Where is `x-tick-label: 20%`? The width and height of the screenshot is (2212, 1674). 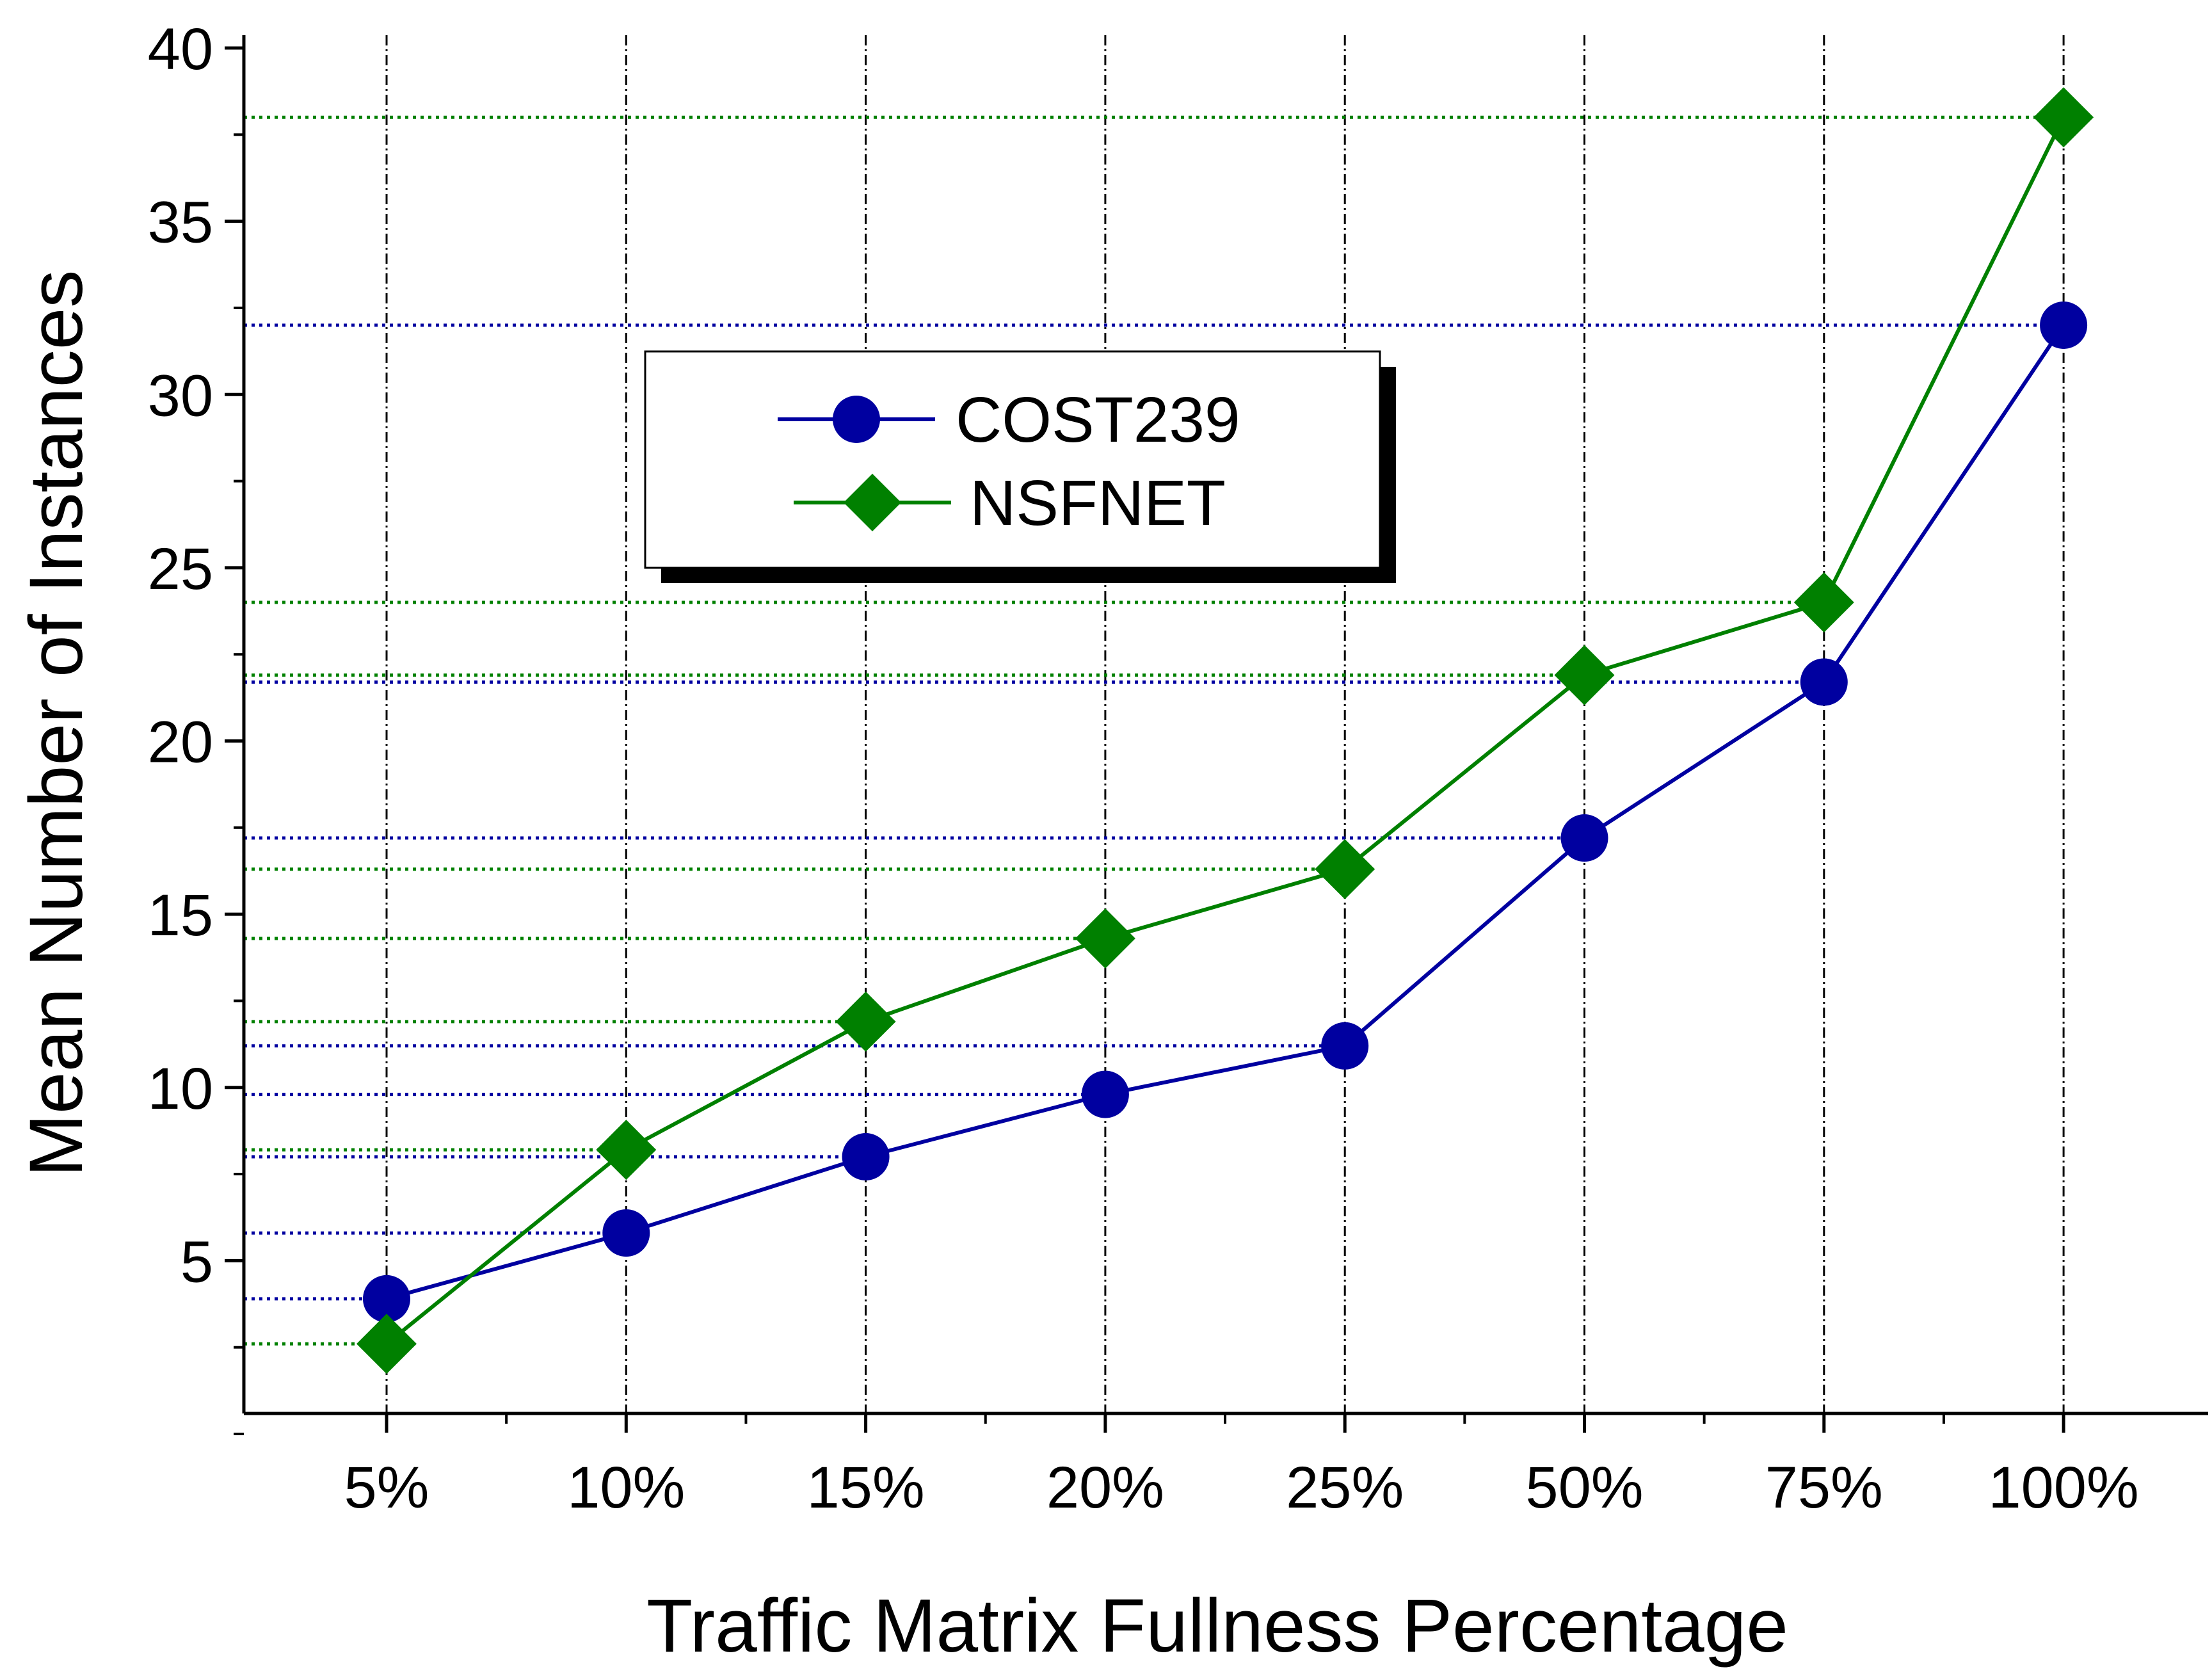 x-tick-label: 20% is located at coordinates (1105, 1487).